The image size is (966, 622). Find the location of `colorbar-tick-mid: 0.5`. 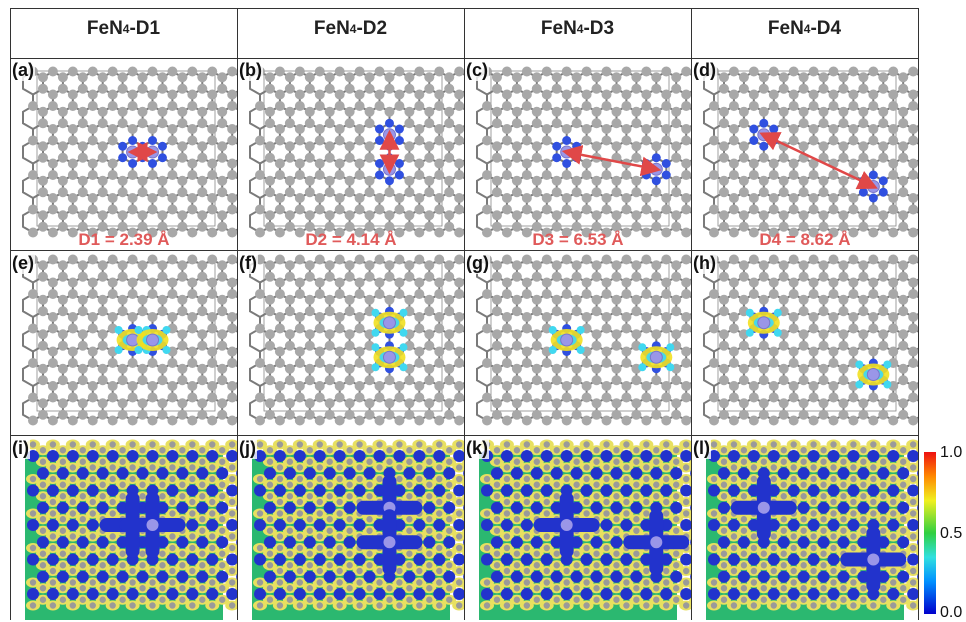

colorbar-tick-mid: 0.5 is located at coordinates (951, 533).